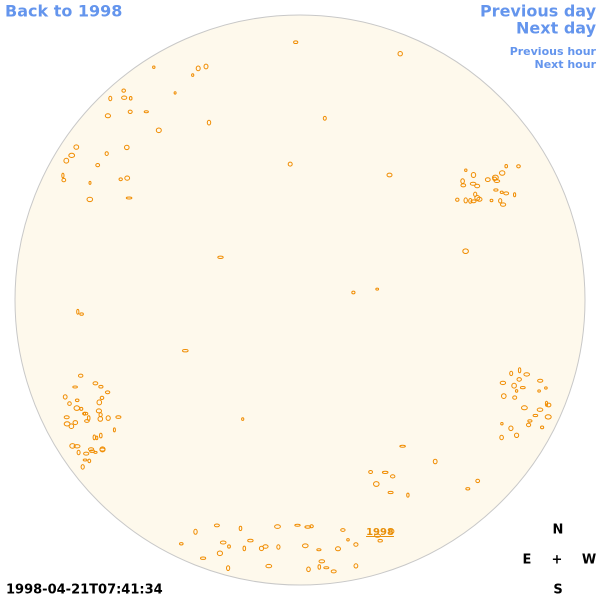  Describe the element at coordinates (589, 560) in the screenshot. I see `compass-west: W` at that location.